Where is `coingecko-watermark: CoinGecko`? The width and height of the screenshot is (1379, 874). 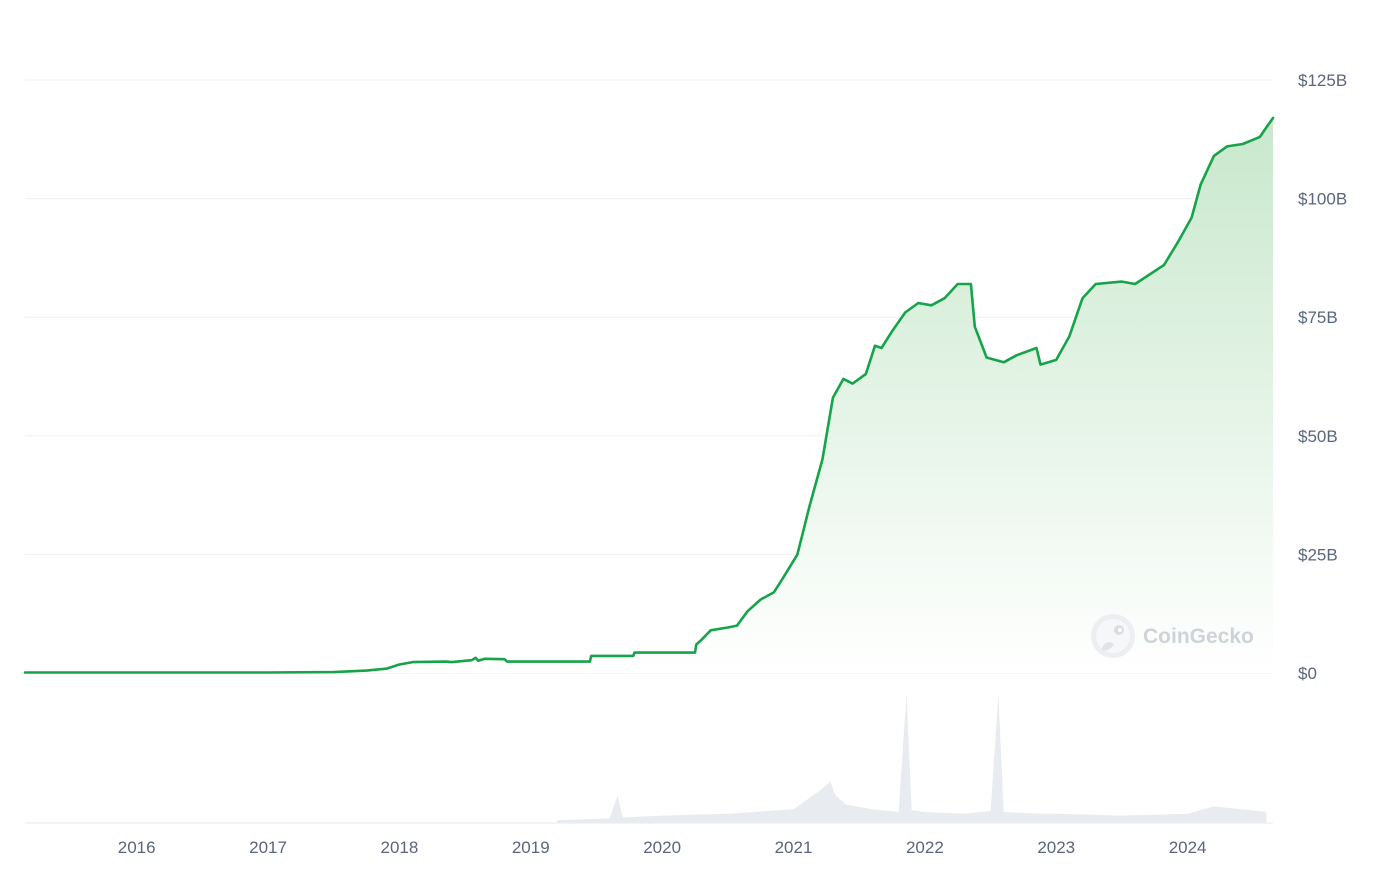
coingecko-watermark: CoinGecko is located at coordinates (1172, 636).